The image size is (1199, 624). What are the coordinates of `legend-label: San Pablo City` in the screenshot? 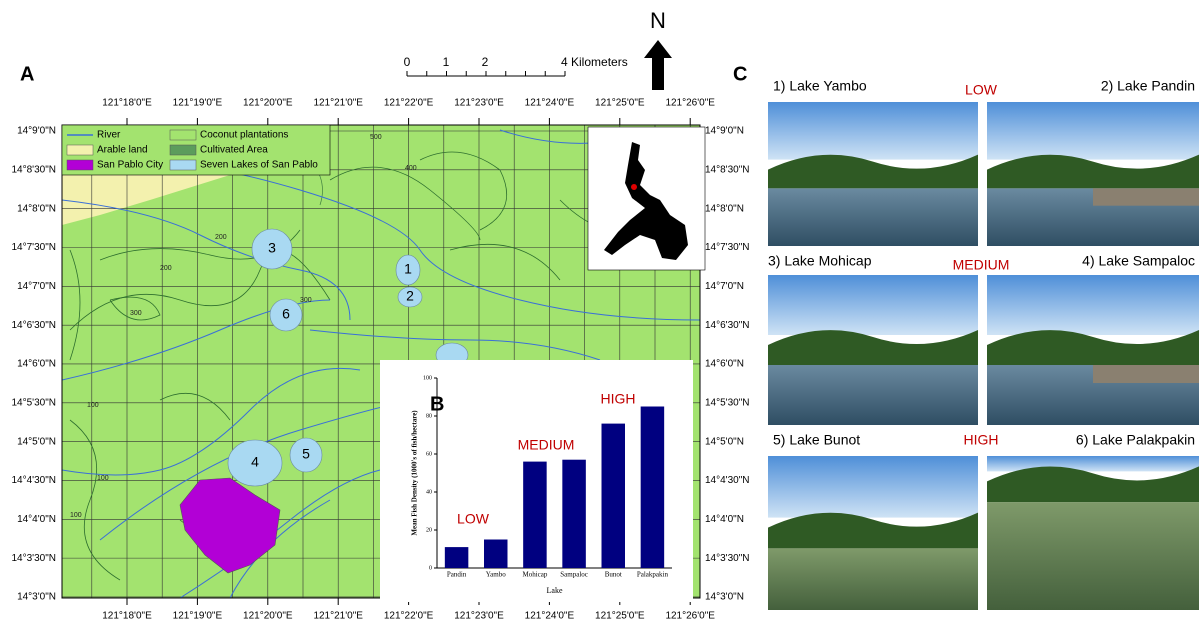 It's located at (130, 165).